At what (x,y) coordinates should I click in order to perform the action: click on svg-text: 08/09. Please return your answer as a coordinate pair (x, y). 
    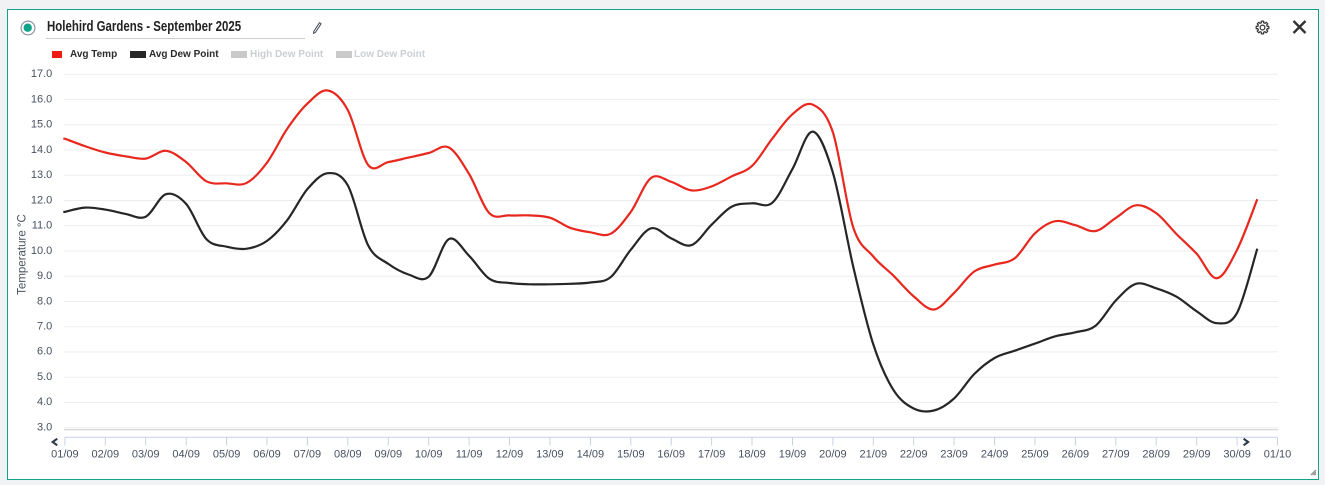
    Looking at the image, I should click on (348, 455).